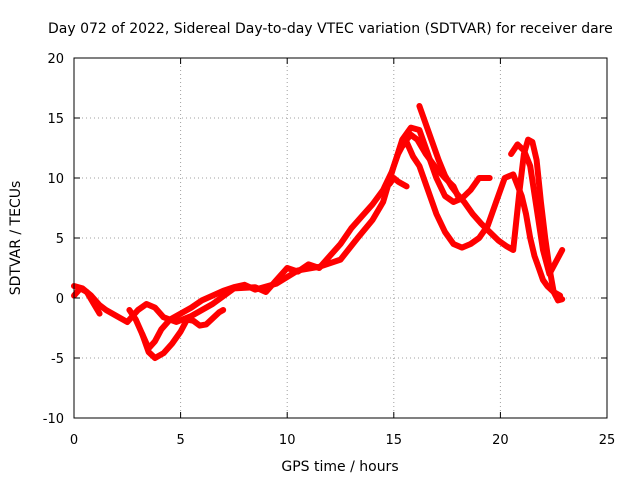  I want to click on x-tick-label: 15, so click(394, 440).